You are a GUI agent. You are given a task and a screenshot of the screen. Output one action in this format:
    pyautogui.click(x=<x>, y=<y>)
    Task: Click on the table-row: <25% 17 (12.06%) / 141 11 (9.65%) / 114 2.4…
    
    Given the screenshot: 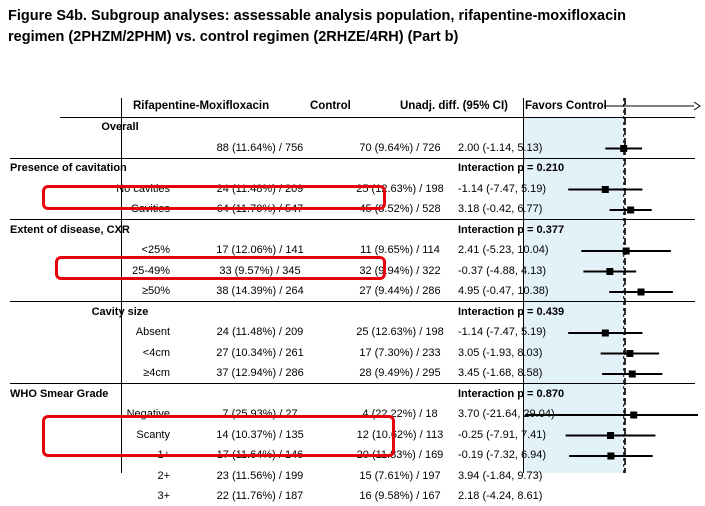 What is the action you would take?
    pyautogui.click(x=377, y=250)
    